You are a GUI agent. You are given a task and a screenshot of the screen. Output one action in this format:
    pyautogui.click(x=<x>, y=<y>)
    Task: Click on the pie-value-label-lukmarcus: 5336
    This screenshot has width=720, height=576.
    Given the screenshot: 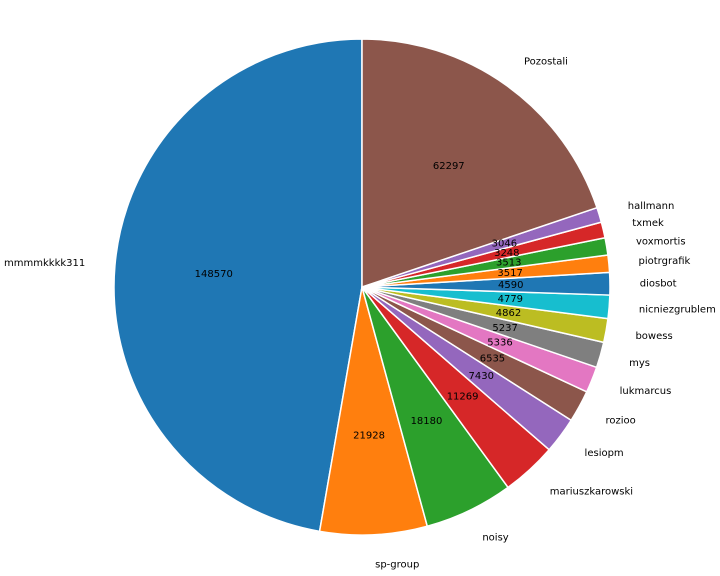 What is the action you would take?
    pyautogui.click(x=499, y=343)
    